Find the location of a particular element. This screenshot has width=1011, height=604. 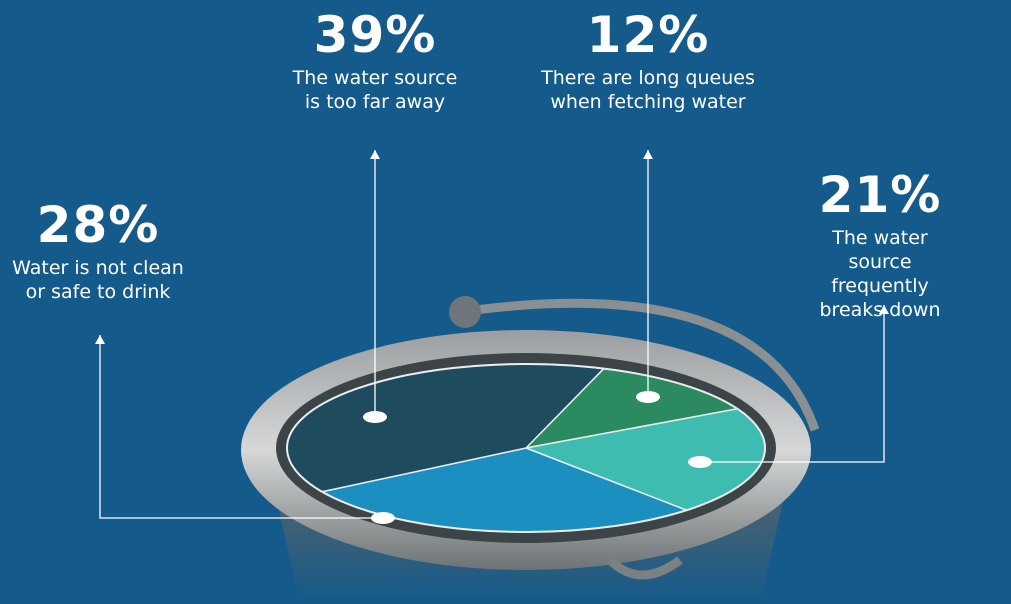

value-label: 12% is located at coordinates (648, 35).